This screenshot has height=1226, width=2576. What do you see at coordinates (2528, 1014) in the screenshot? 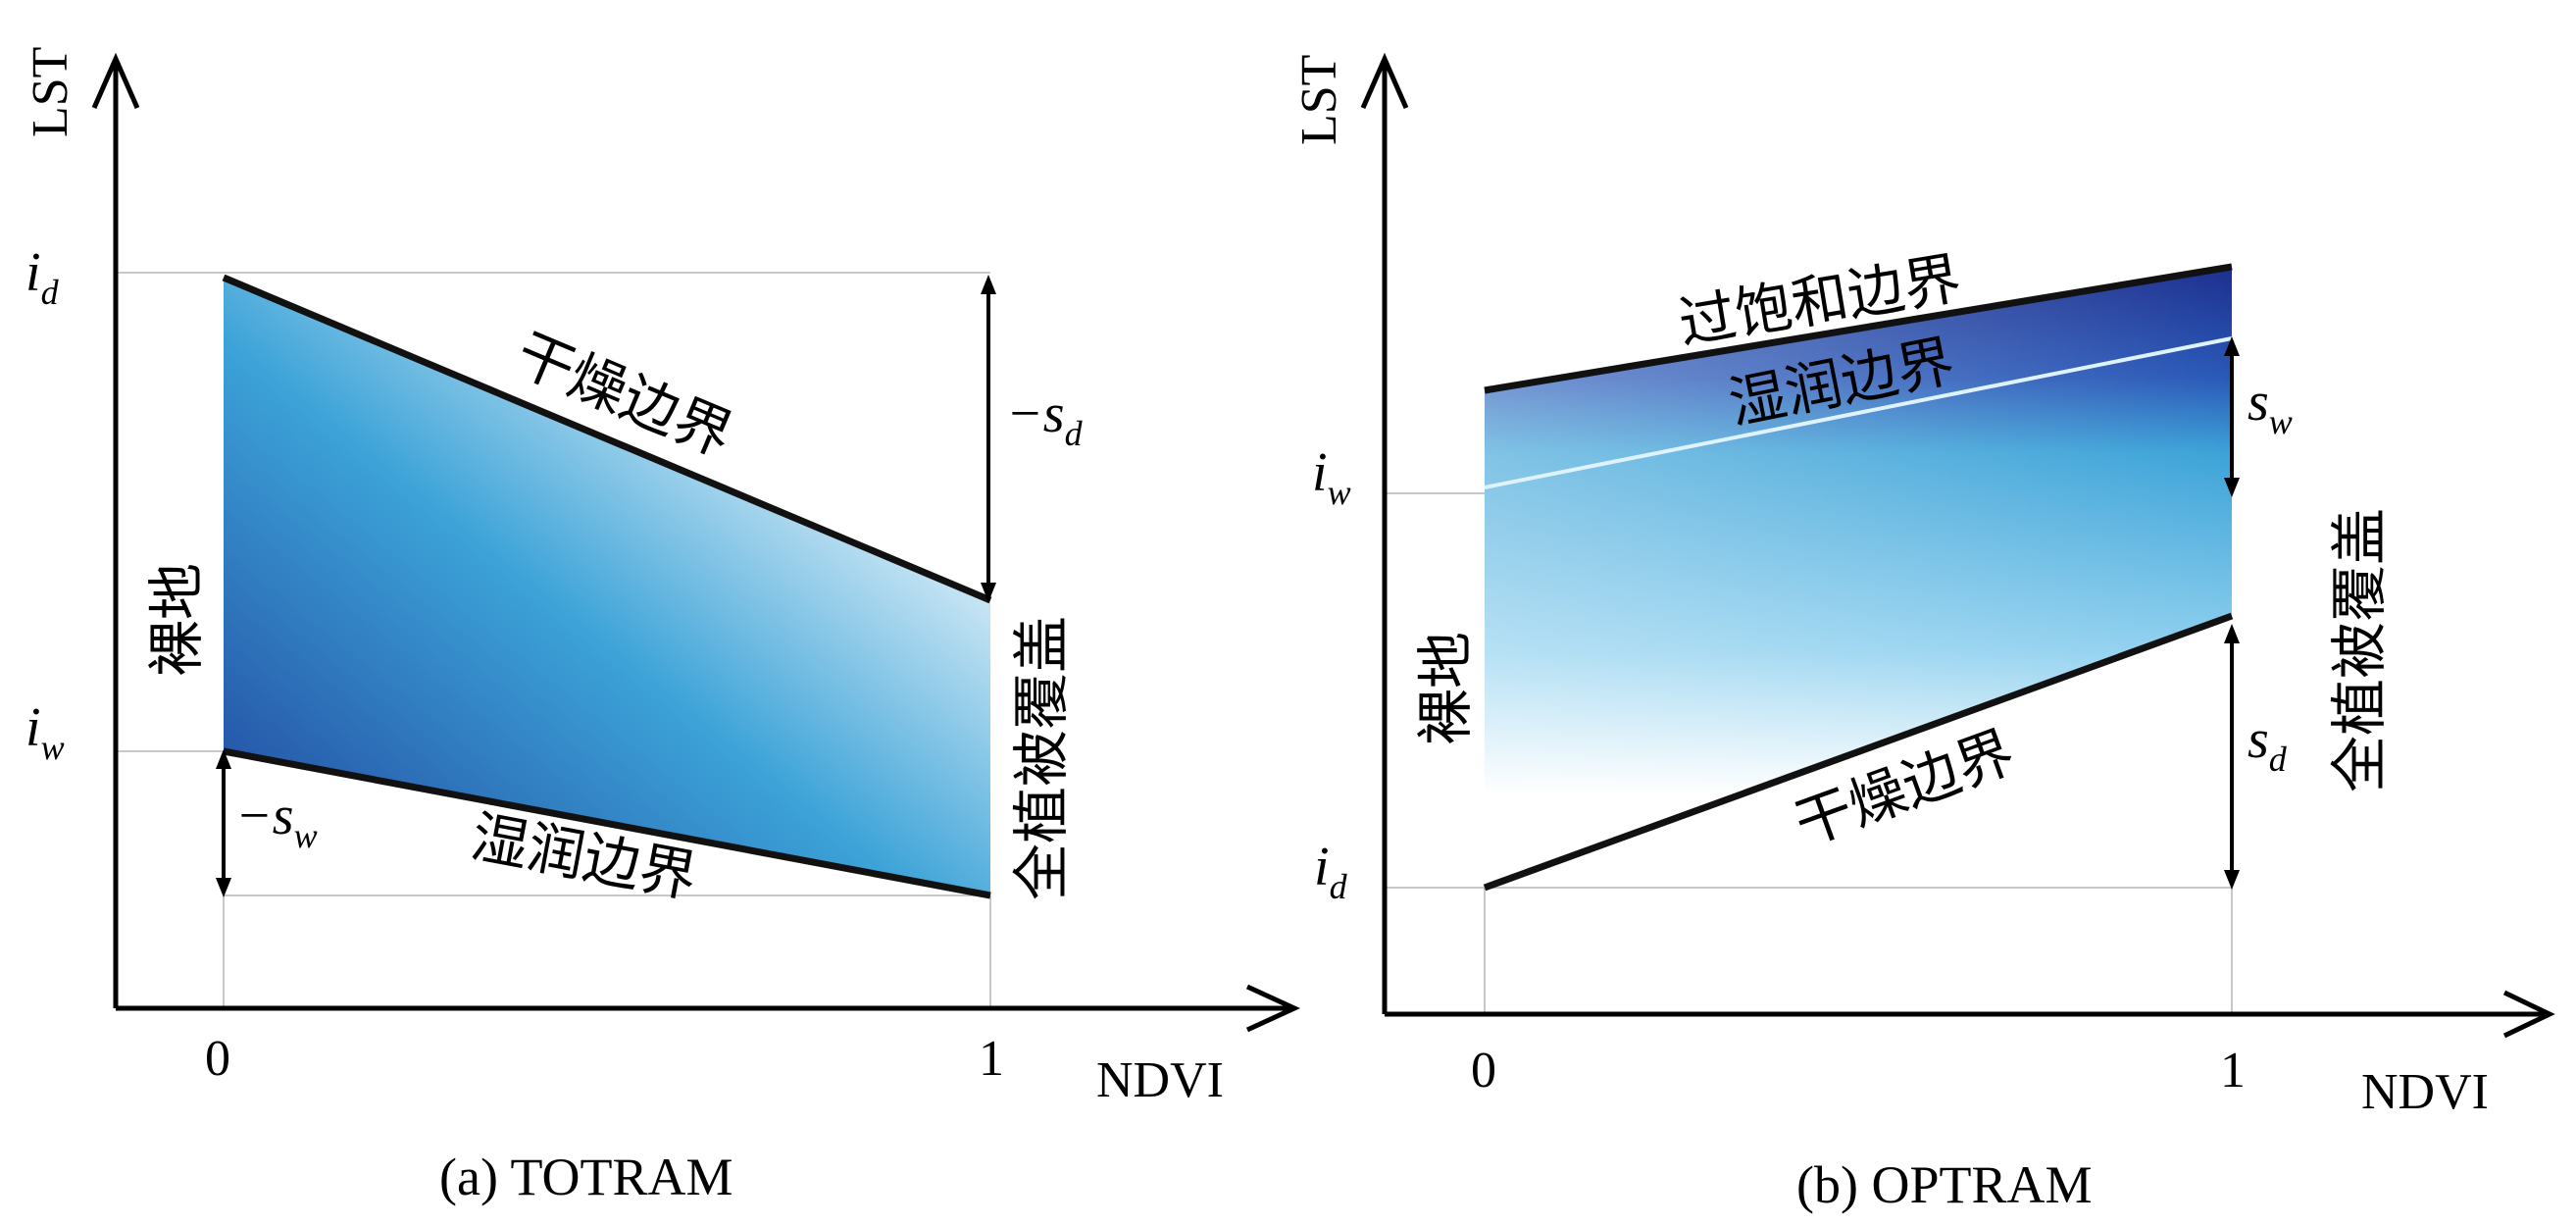
I see `panel-b-x-arrowhead` at bounding box center [2528, 1014].